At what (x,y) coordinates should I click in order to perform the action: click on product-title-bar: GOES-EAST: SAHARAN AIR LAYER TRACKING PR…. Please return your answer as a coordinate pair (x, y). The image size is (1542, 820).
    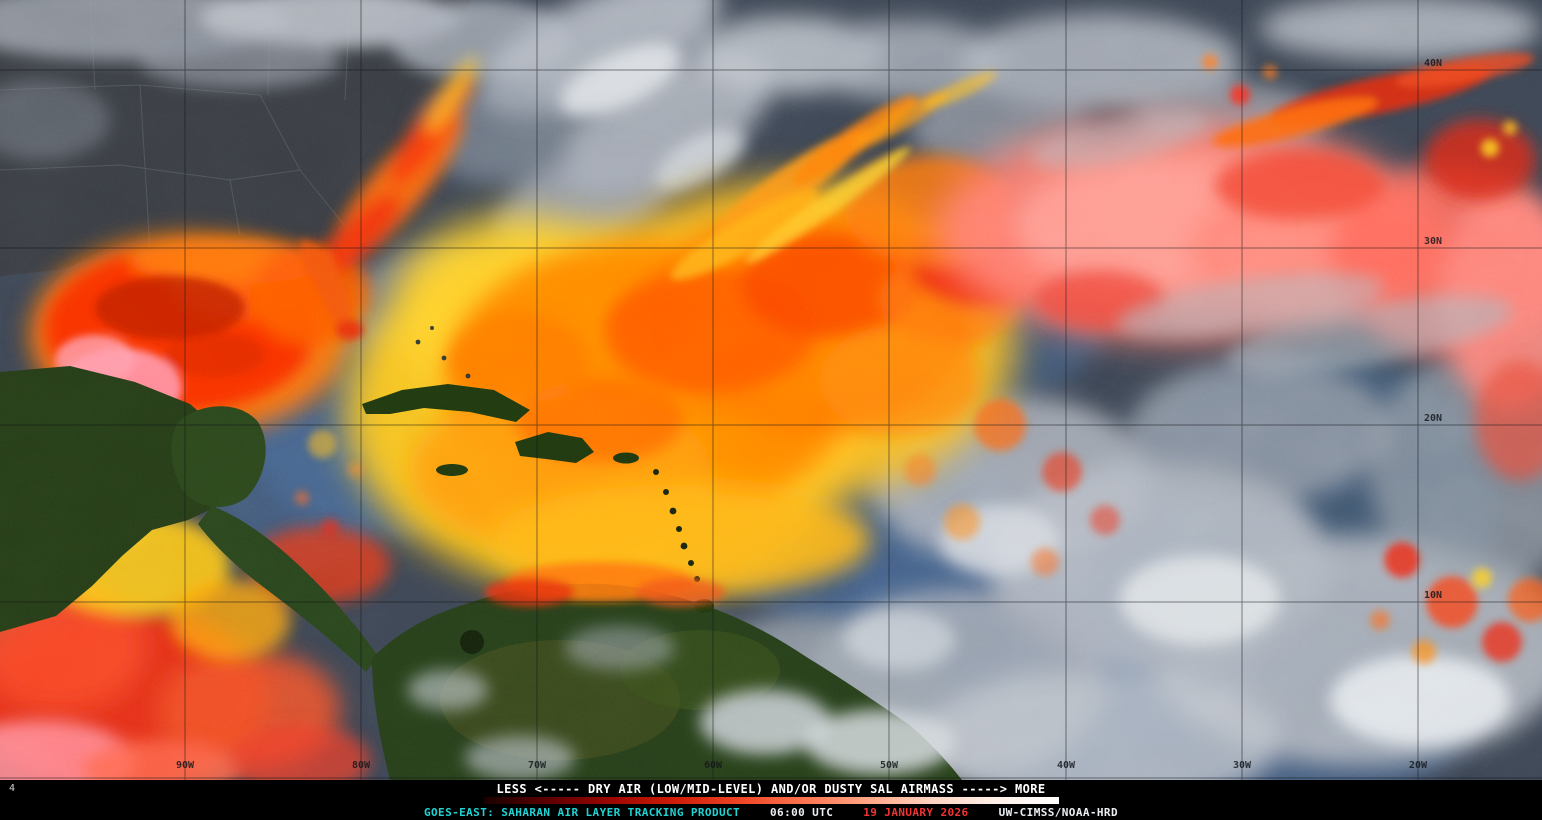
    Looking at the image, I should click on (771, 812).